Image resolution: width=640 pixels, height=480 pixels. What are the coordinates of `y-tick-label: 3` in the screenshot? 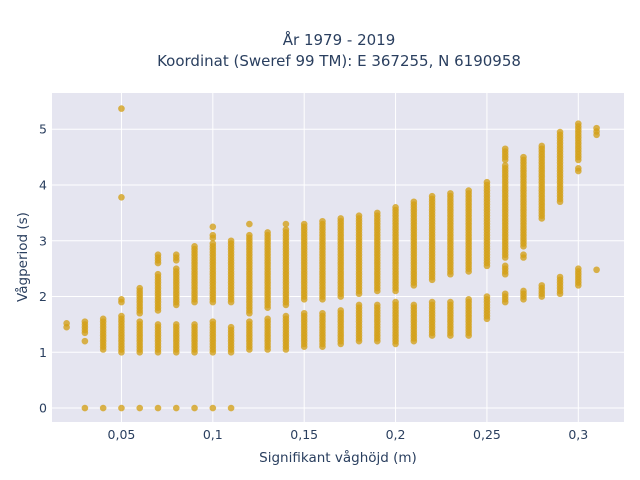 It's located at (43, 240).